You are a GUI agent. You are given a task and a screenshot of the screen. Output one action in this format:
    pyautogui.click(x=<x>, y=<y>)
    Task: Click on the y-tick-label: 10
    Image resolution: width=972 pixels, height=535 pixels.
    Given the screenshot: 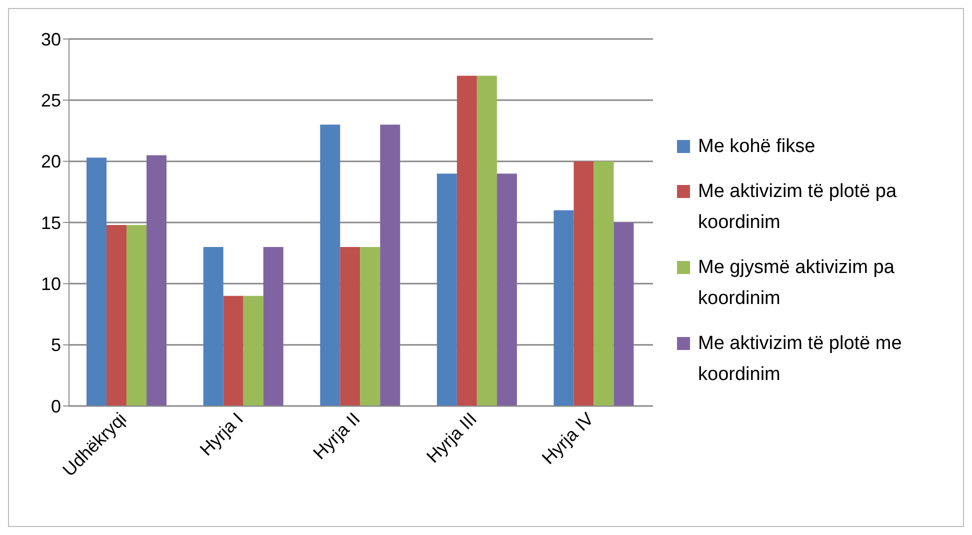 What is the action you would take?
    pyautogui.click(x=50, y=284)
    